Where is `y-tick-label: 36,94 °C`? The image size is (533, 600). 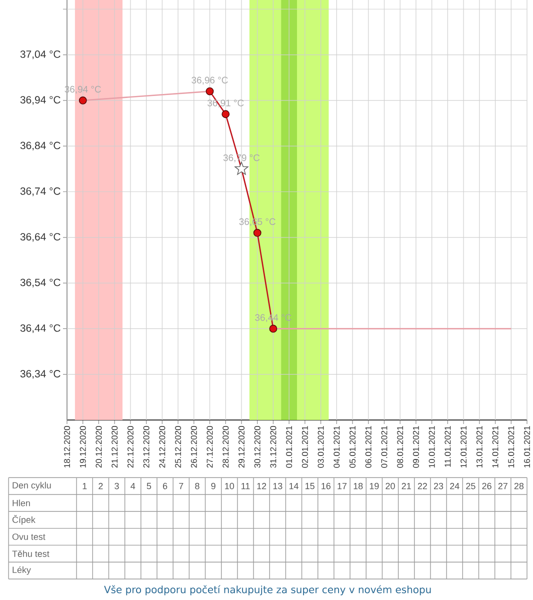 y-tick-label: 36,94 °C is located at coordinates (40, 100).